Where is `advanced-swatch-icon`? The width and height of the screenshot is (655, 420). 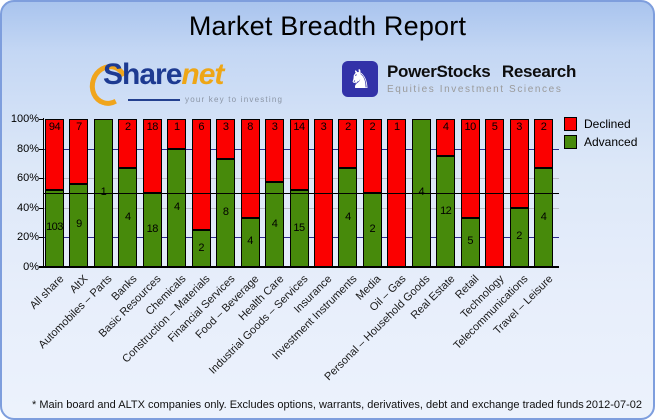 advanced-swatch-icon is located at coordinates (570, 142).